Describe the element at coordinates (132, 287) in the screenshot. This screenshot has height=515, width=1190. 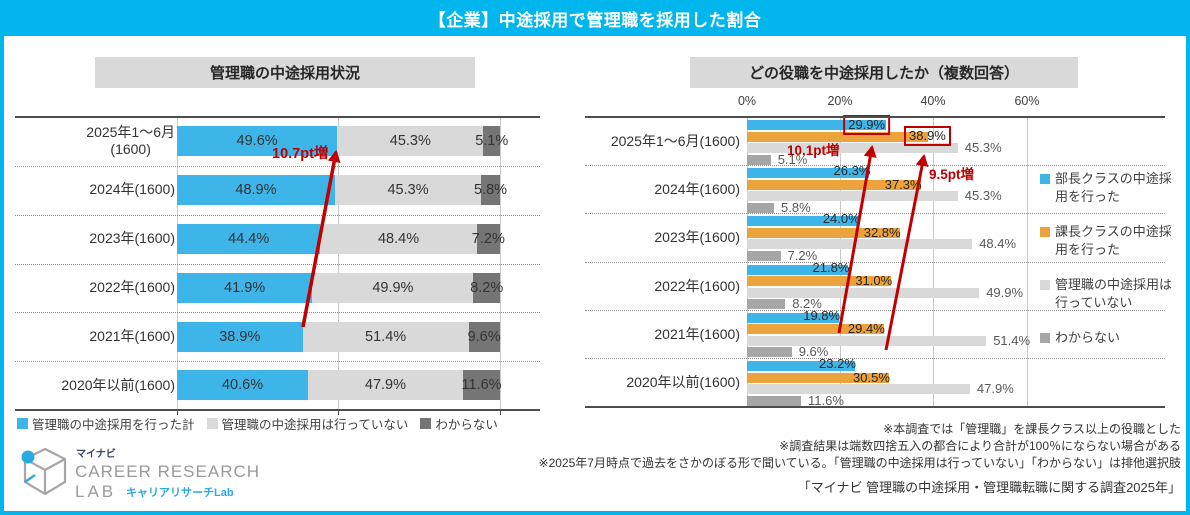
I see `row-label-text: 2022年(1600)` at that location.